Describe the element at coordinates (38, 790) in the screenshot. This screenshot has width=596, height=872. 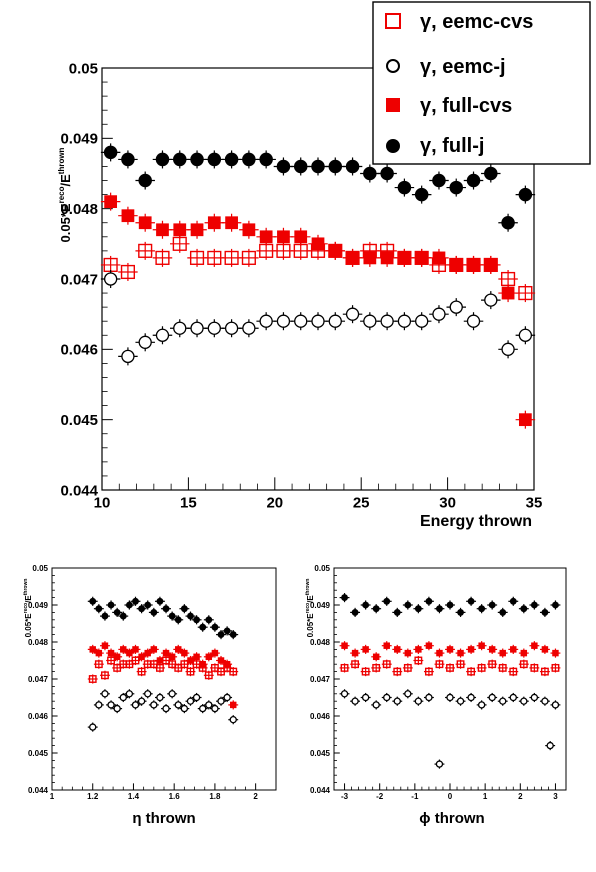
I see `y-tick-label: 0.044` at that location.